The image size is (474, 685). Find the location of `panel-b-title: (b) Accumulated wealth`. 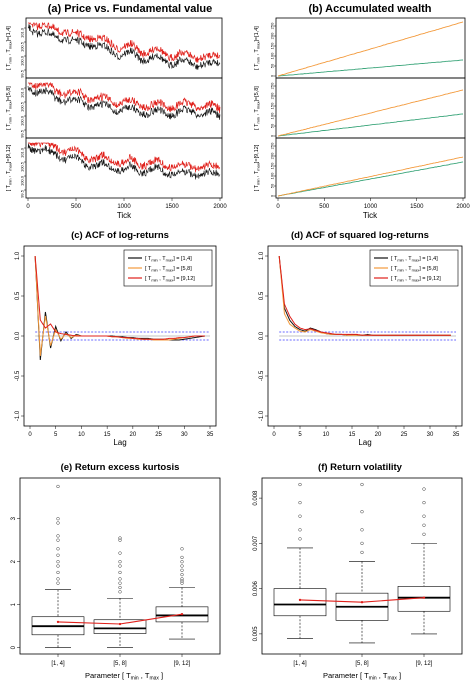

panel-b-title: (b) Accumulated wealth is located at coordinates (369, 9).